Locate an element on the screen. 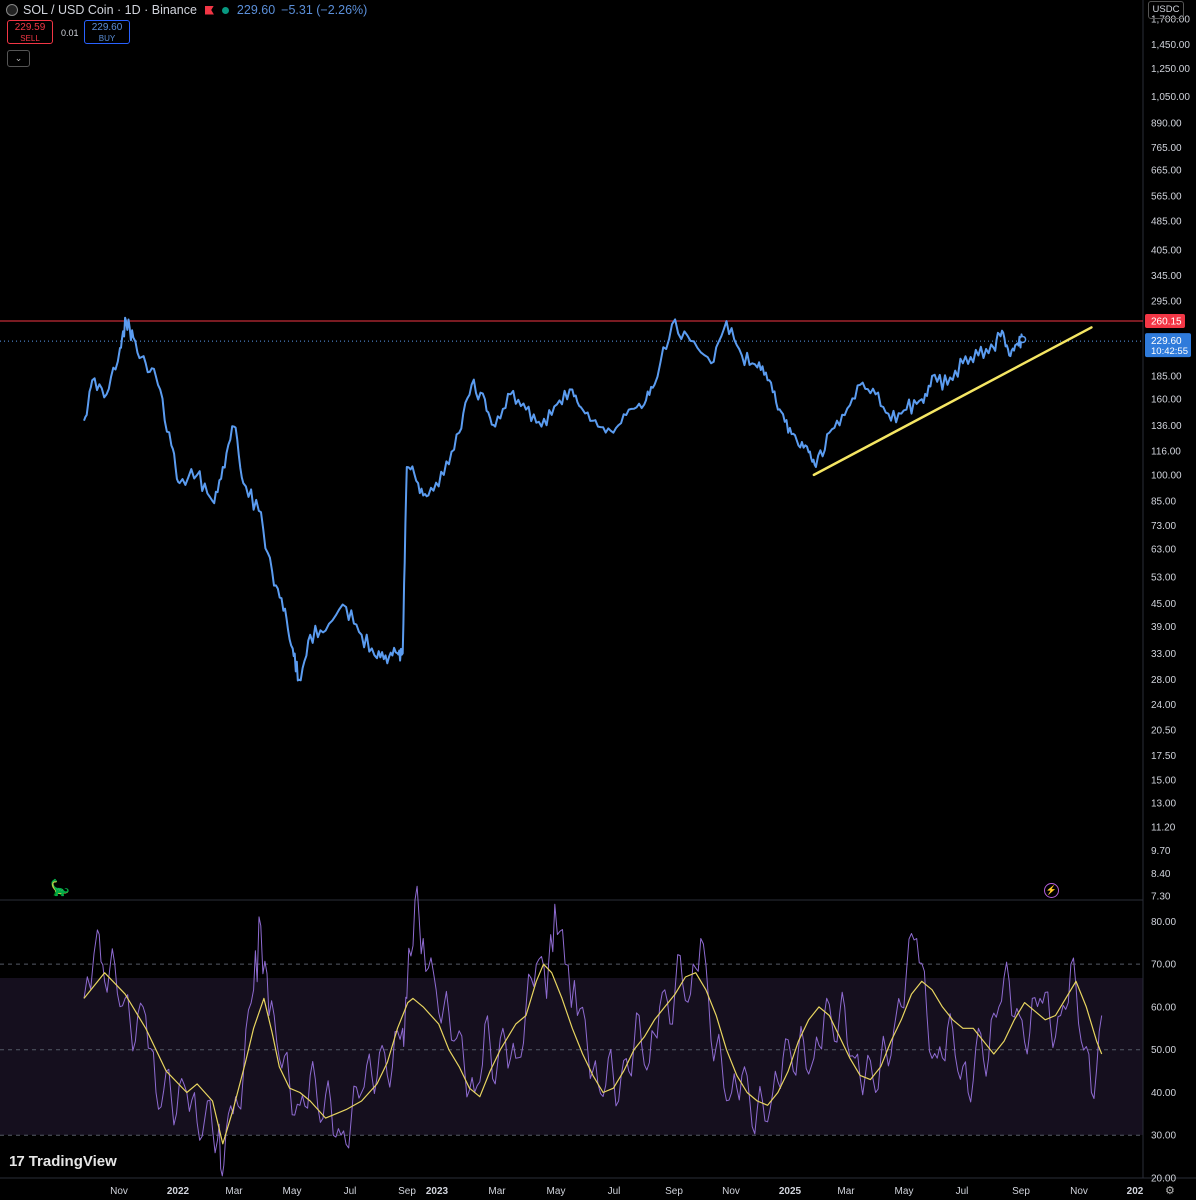  price-axis-tick: 20.50 is located at coordinates (1163, 730).